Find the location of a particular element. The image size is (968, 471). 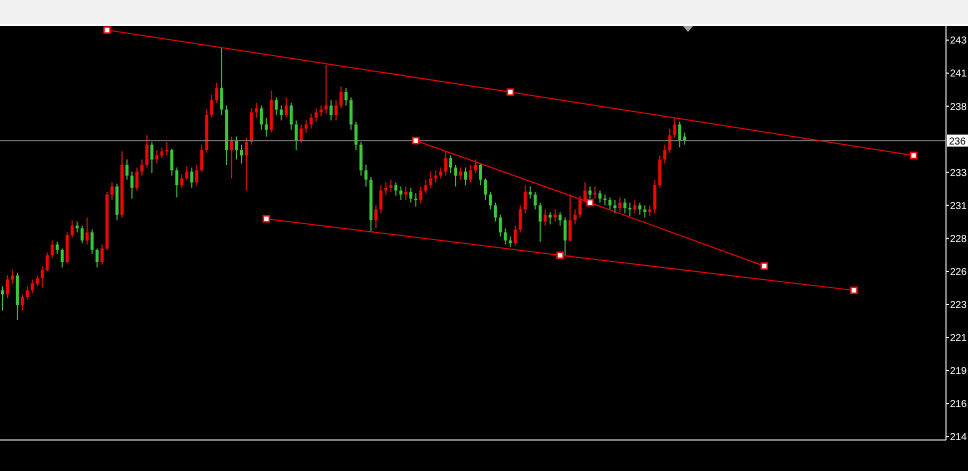

y-tick-label: 221 is located at coordinates (959, 338).